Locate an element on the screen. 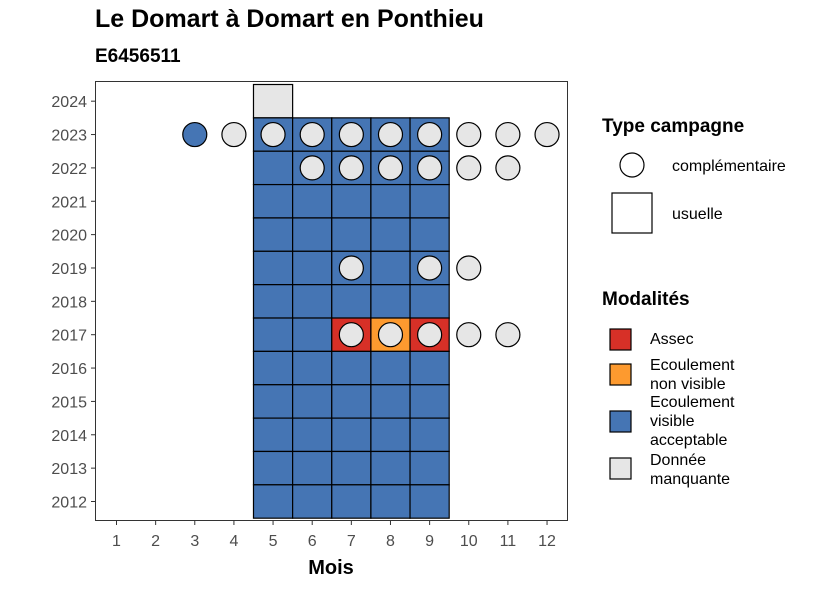  x-tick-label: 2 is located at coordinates (155, 541).